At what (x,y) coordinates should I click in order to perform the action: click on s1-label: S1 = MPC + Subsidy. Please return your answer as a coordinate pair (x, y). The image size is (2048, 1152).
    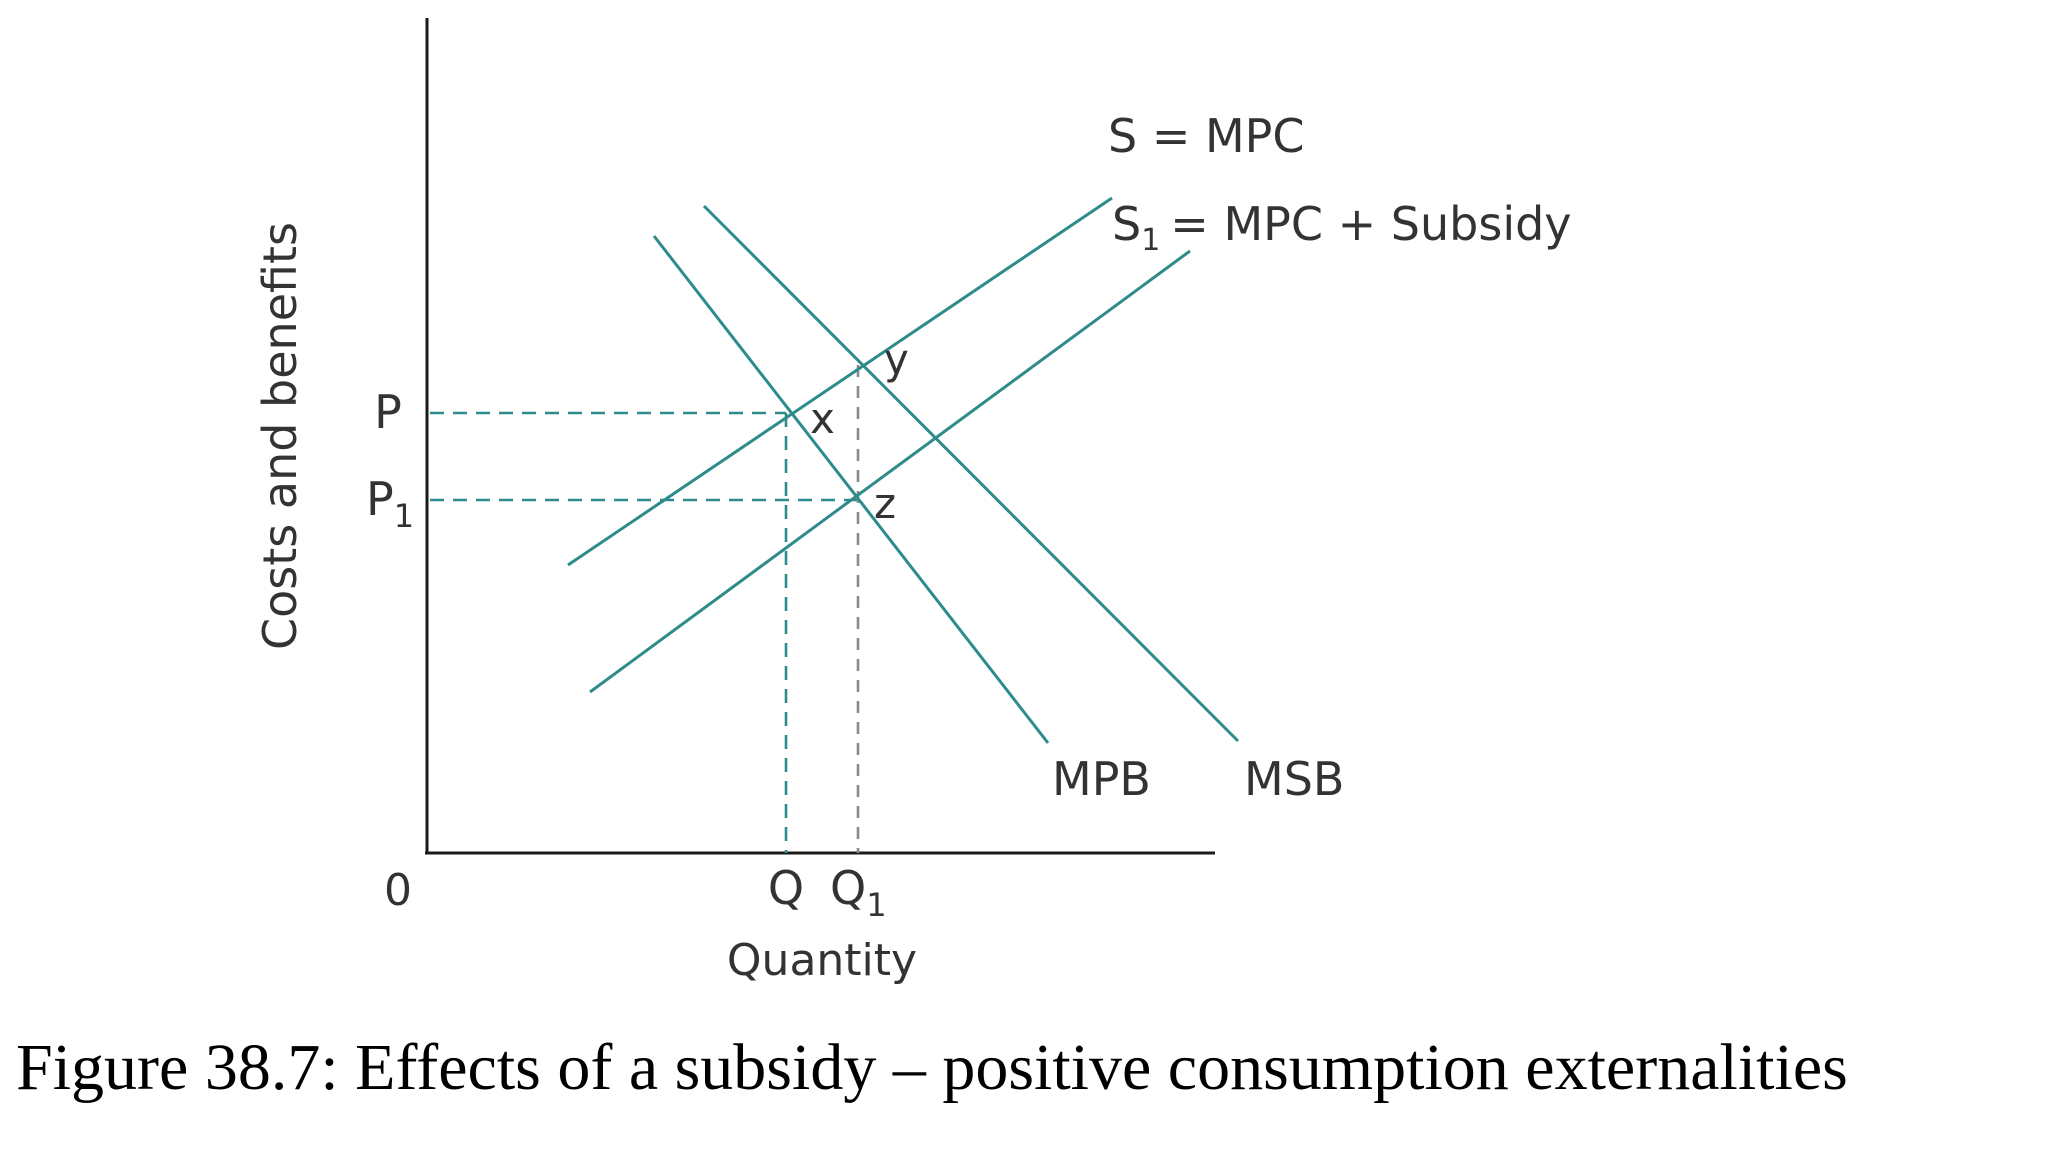
    Looking at the image, I should click on (1342, 227).